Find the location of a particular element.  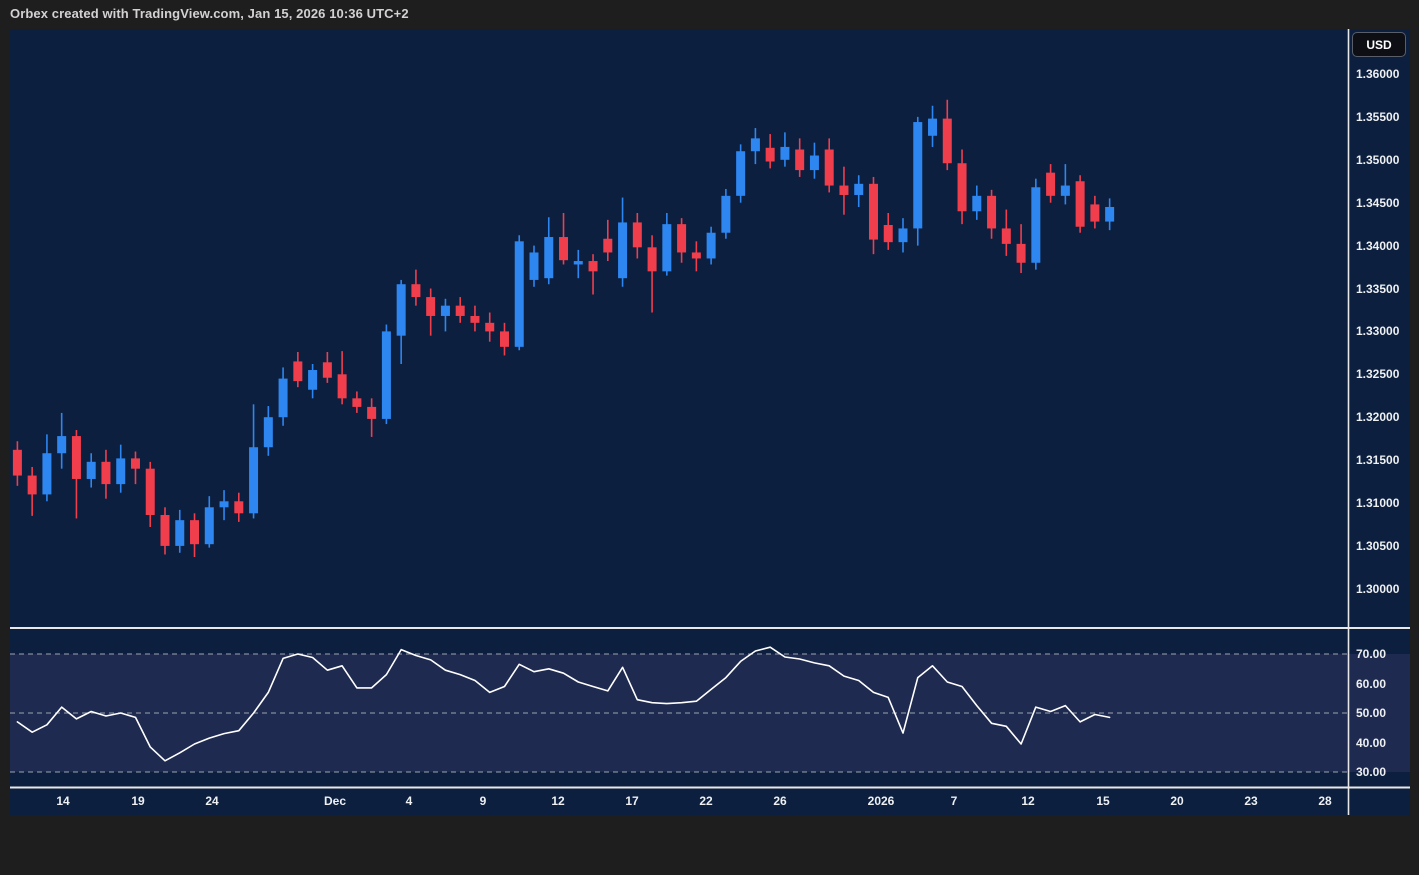

time-tick-label: 2026 is located at coordinates (881, 801).